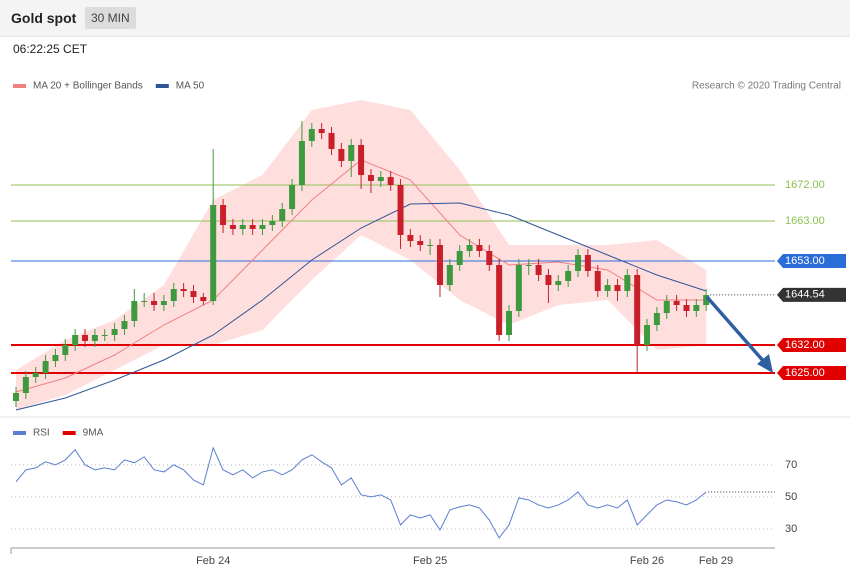  What do you see at coordinates (805, 185) in the screenshot?
I see `level-label: 1672.00` at bounding box center [805, 185].